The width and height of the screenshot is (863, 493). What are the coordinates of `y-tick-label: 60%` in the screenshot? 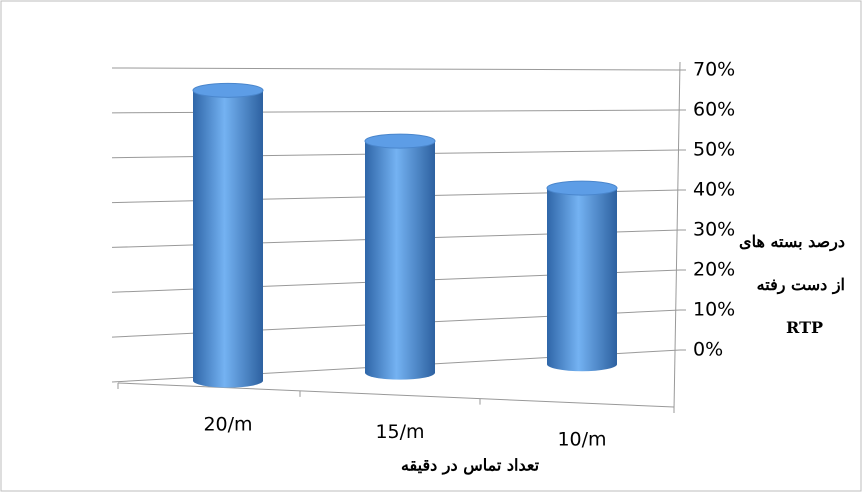 It's located at (714, 110).